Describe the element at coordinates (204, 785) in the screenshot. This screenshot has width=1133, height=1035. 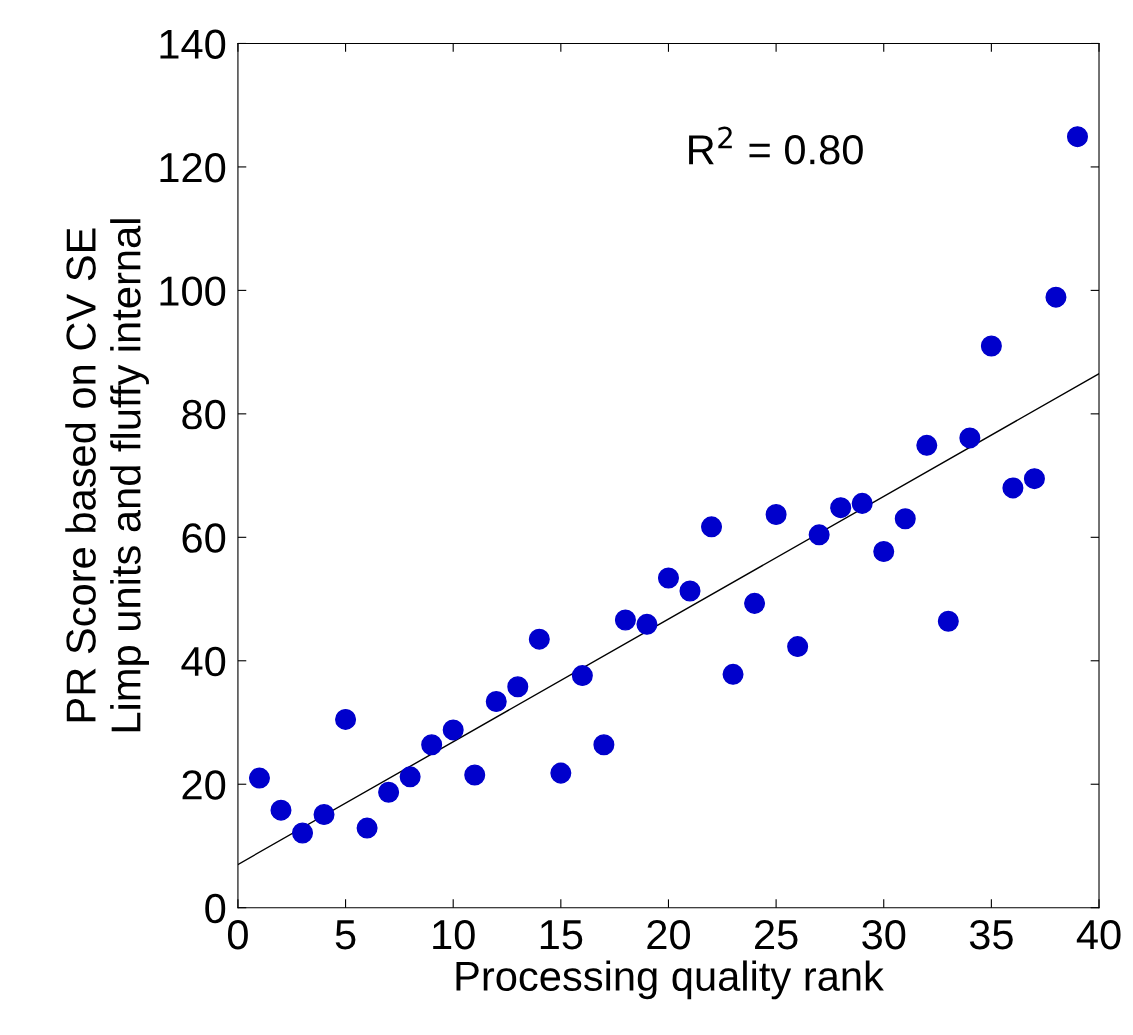
I see `y-tick-label: 20` at that location.